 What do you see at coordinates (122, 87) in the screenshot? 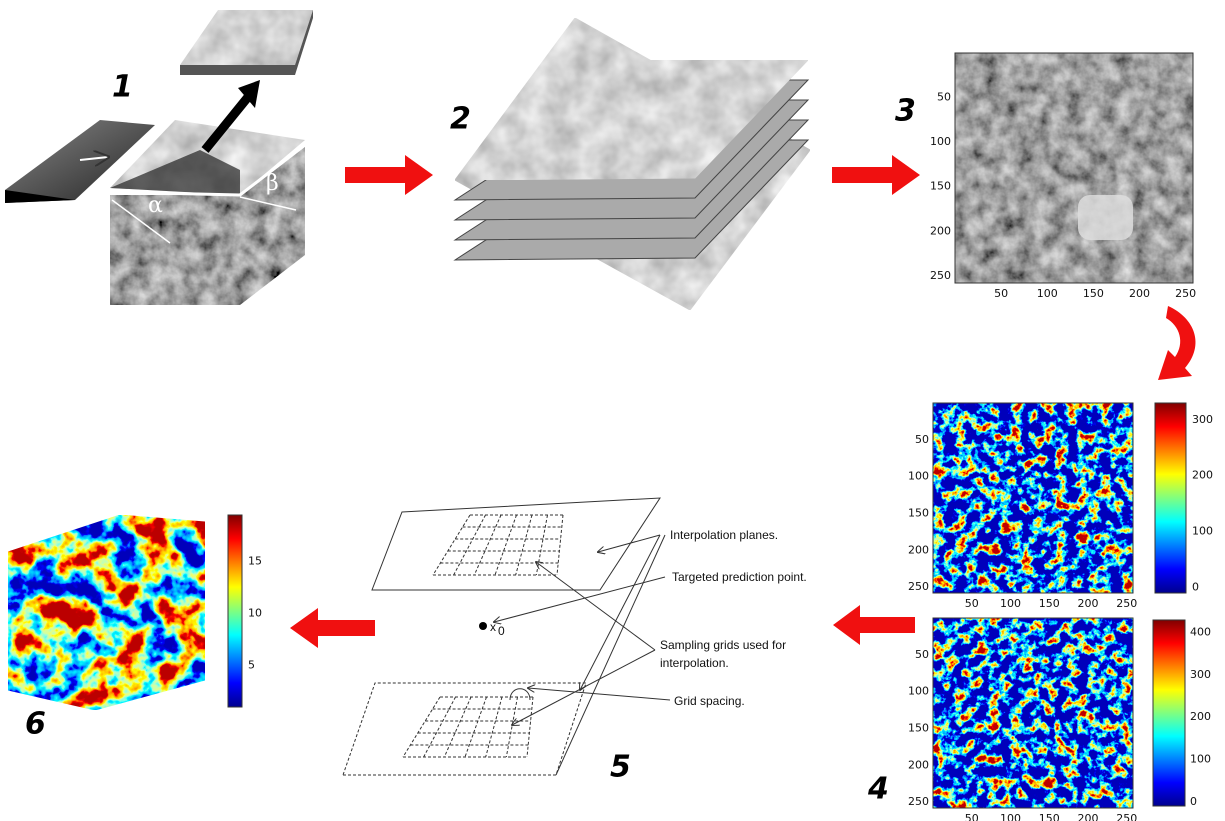
I see `step-label: 1` at bounding box center [122, 87].